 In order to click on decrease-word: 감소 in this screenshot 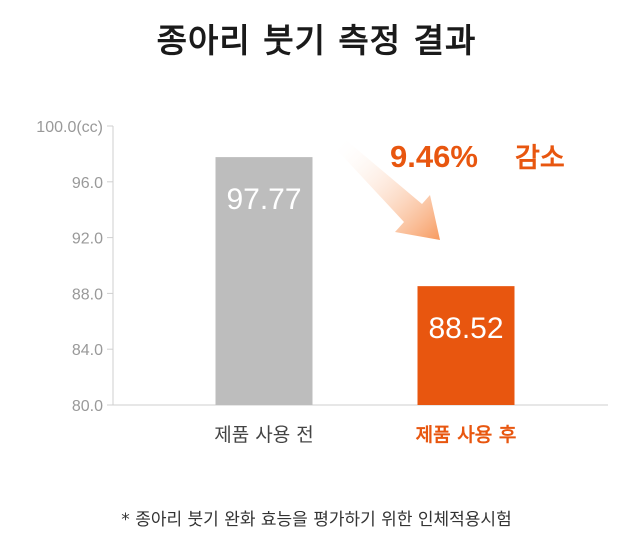, I will do `click(540, 158)`.